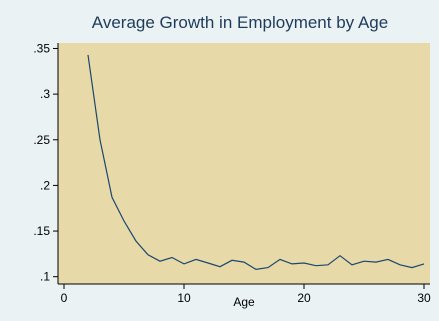 The width and height of the screenshot is (439, 321). What do you see at coordinates (304, 298) in the screenshot?
I see `x-tick-label: 20` at bounding box center [304, 298].